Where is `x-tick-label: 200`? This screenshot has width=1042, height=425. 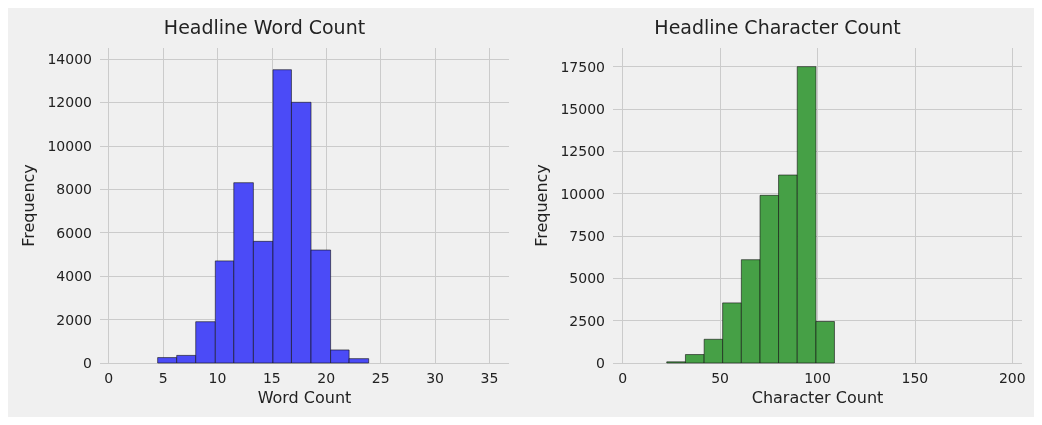
x-tick-label: 200 is located at coordinates (1012, 378).